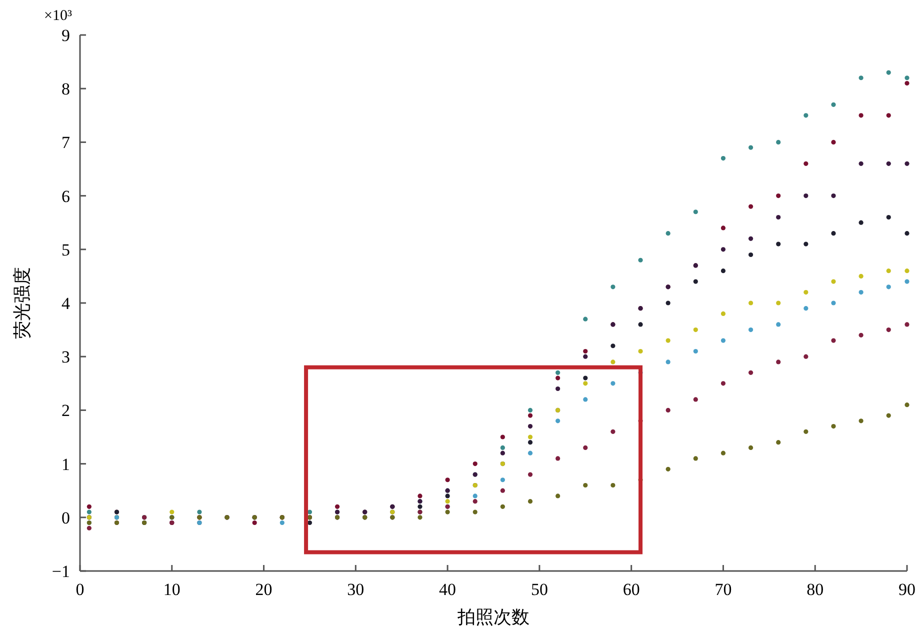 This screenshot has height=641, width=917. Describe the element at coordinates (58, 16) in the screenshot. I see `text: ×10³` at that location.